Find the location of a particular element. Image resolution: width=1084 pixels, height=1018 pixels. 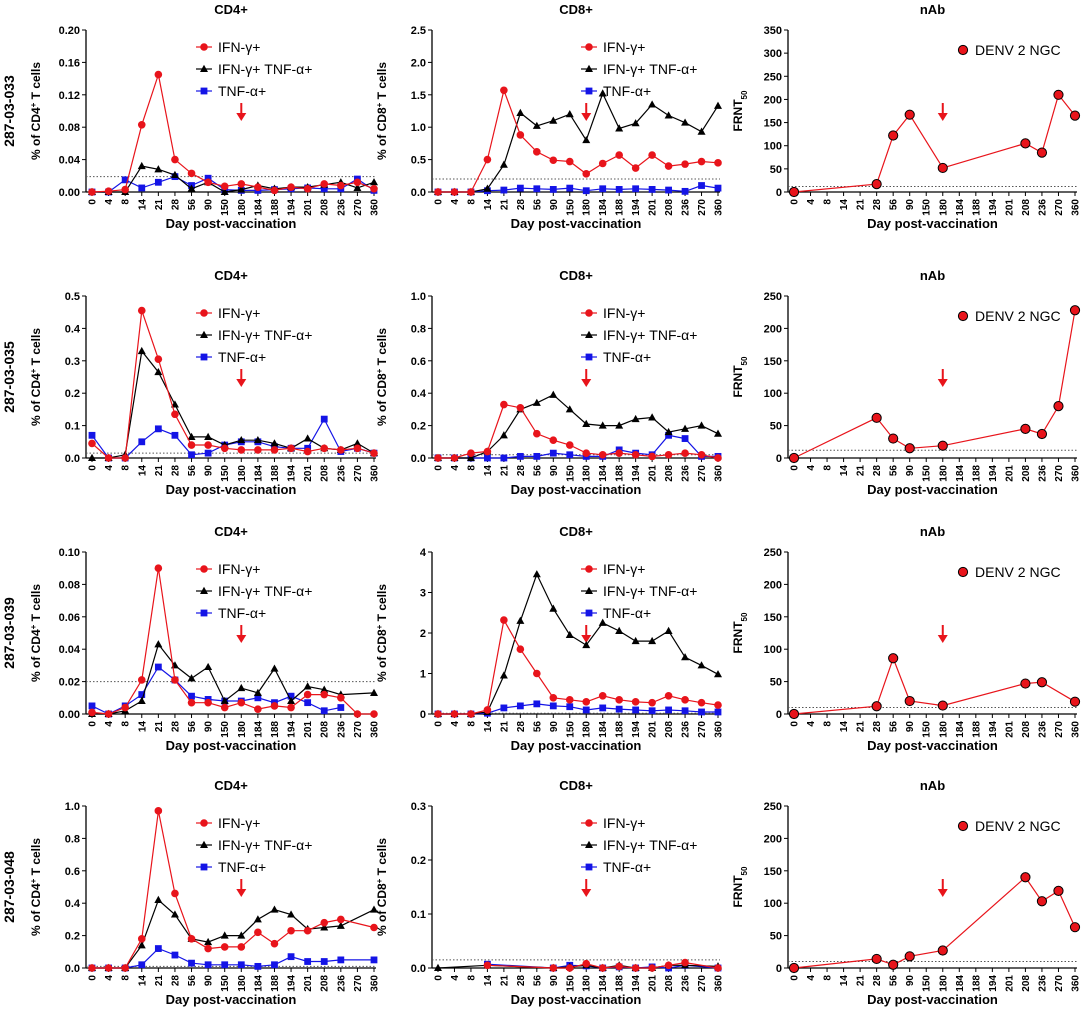

y-axis-label: FRNT50 is located at coordinates (740, 376).